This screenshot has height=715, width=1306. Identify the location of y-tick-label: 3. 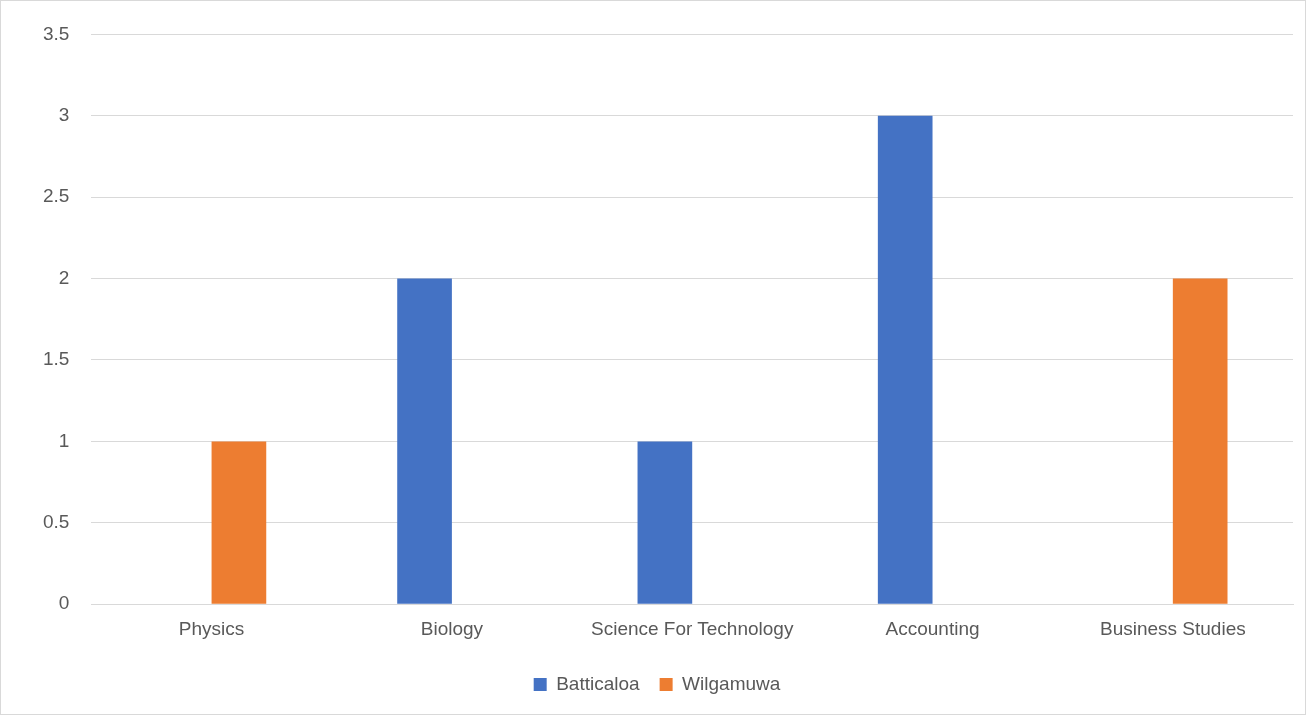
(64, 115).